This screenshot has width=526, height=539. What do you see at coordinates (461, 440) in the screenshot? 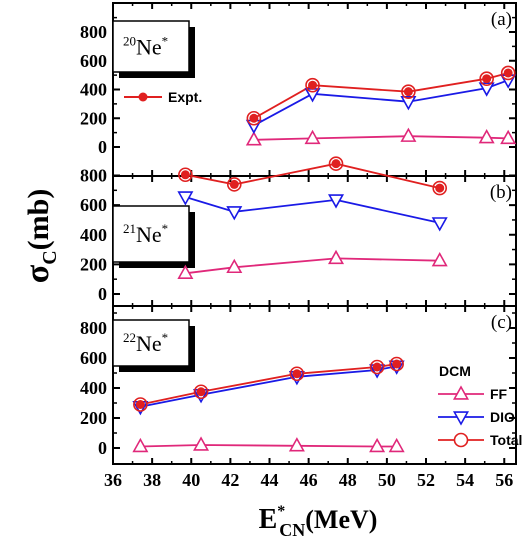
I see `legend-marker-total` at bounding box center [461, 440].